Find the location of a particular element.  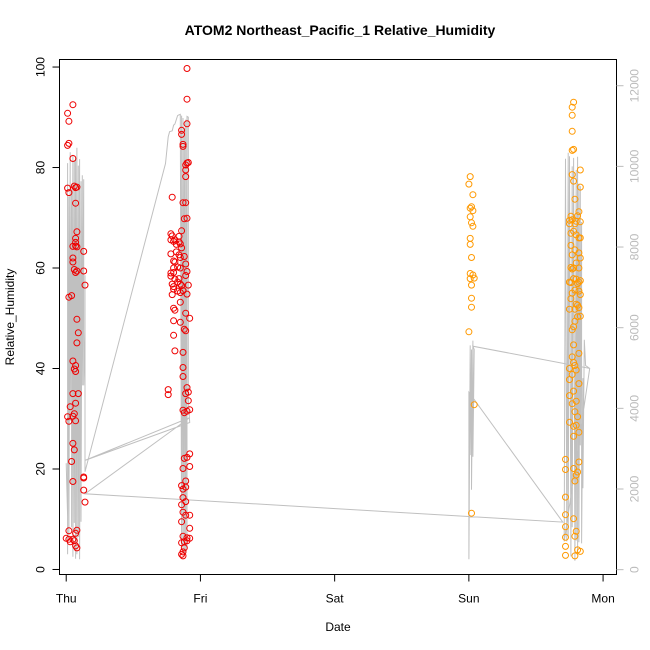

y-tick-label: 80 is located at coordinates (41, 168).